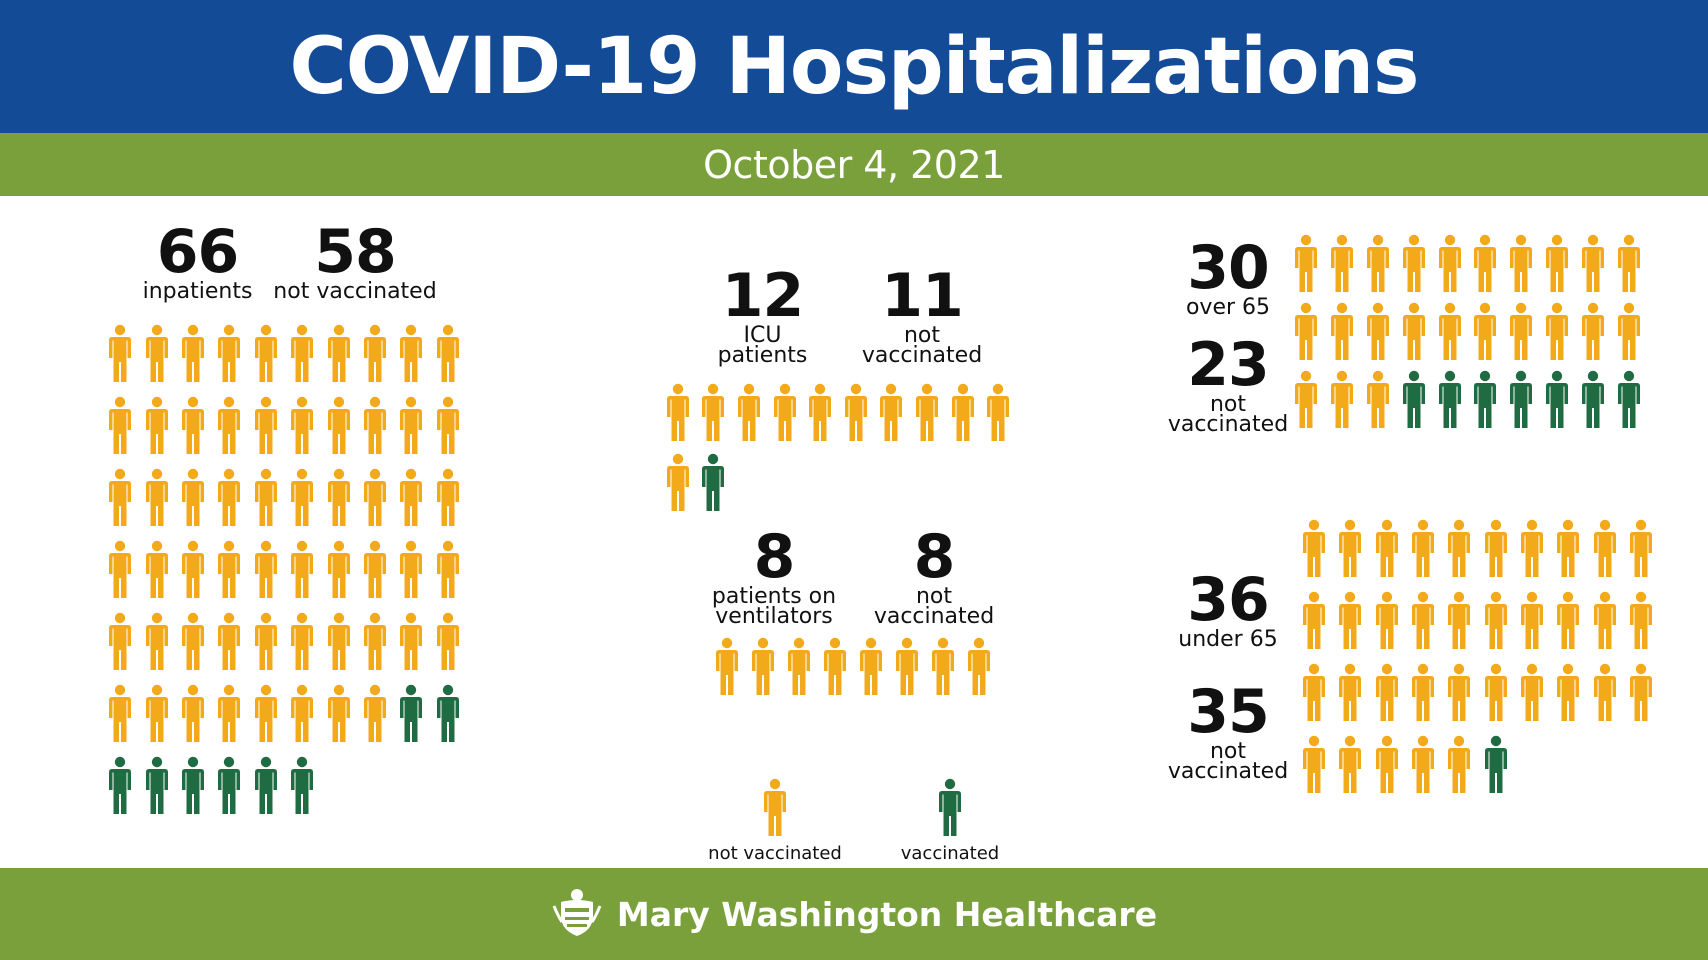  I want to click on under65-not-vaccinated-label-1: not, so click(1228, 751).